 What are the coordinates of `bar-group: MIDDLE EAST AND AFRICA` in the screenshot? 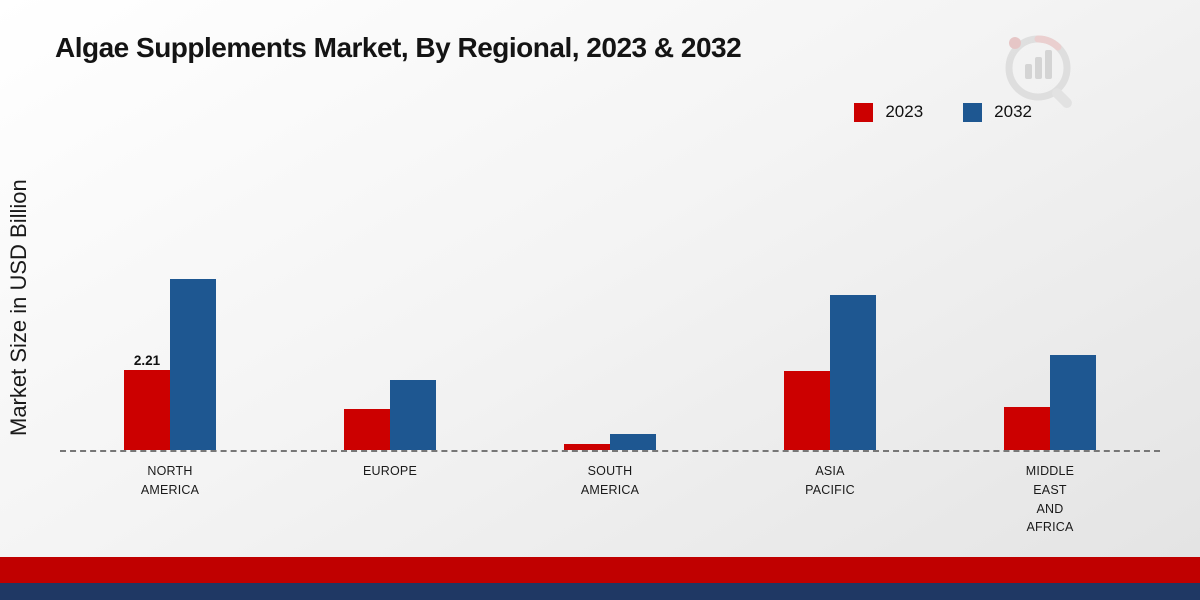 It's located at (1050, 338).